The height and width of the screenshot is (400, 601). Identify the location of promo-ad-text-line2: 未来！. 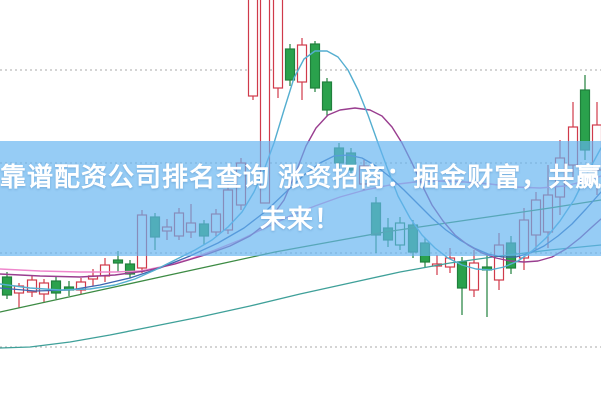
(300, 219).